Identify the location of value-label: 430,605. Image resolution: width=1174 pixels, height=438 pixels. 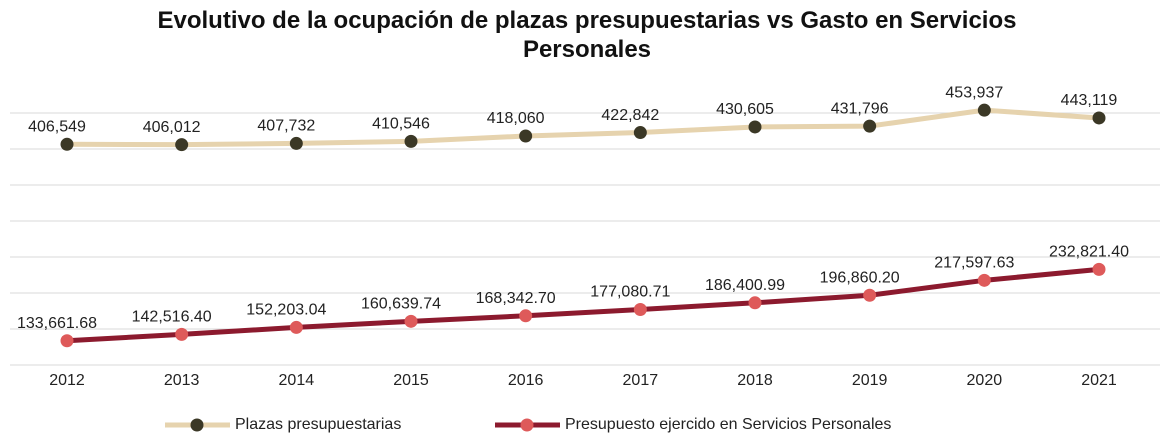
(745, 109).